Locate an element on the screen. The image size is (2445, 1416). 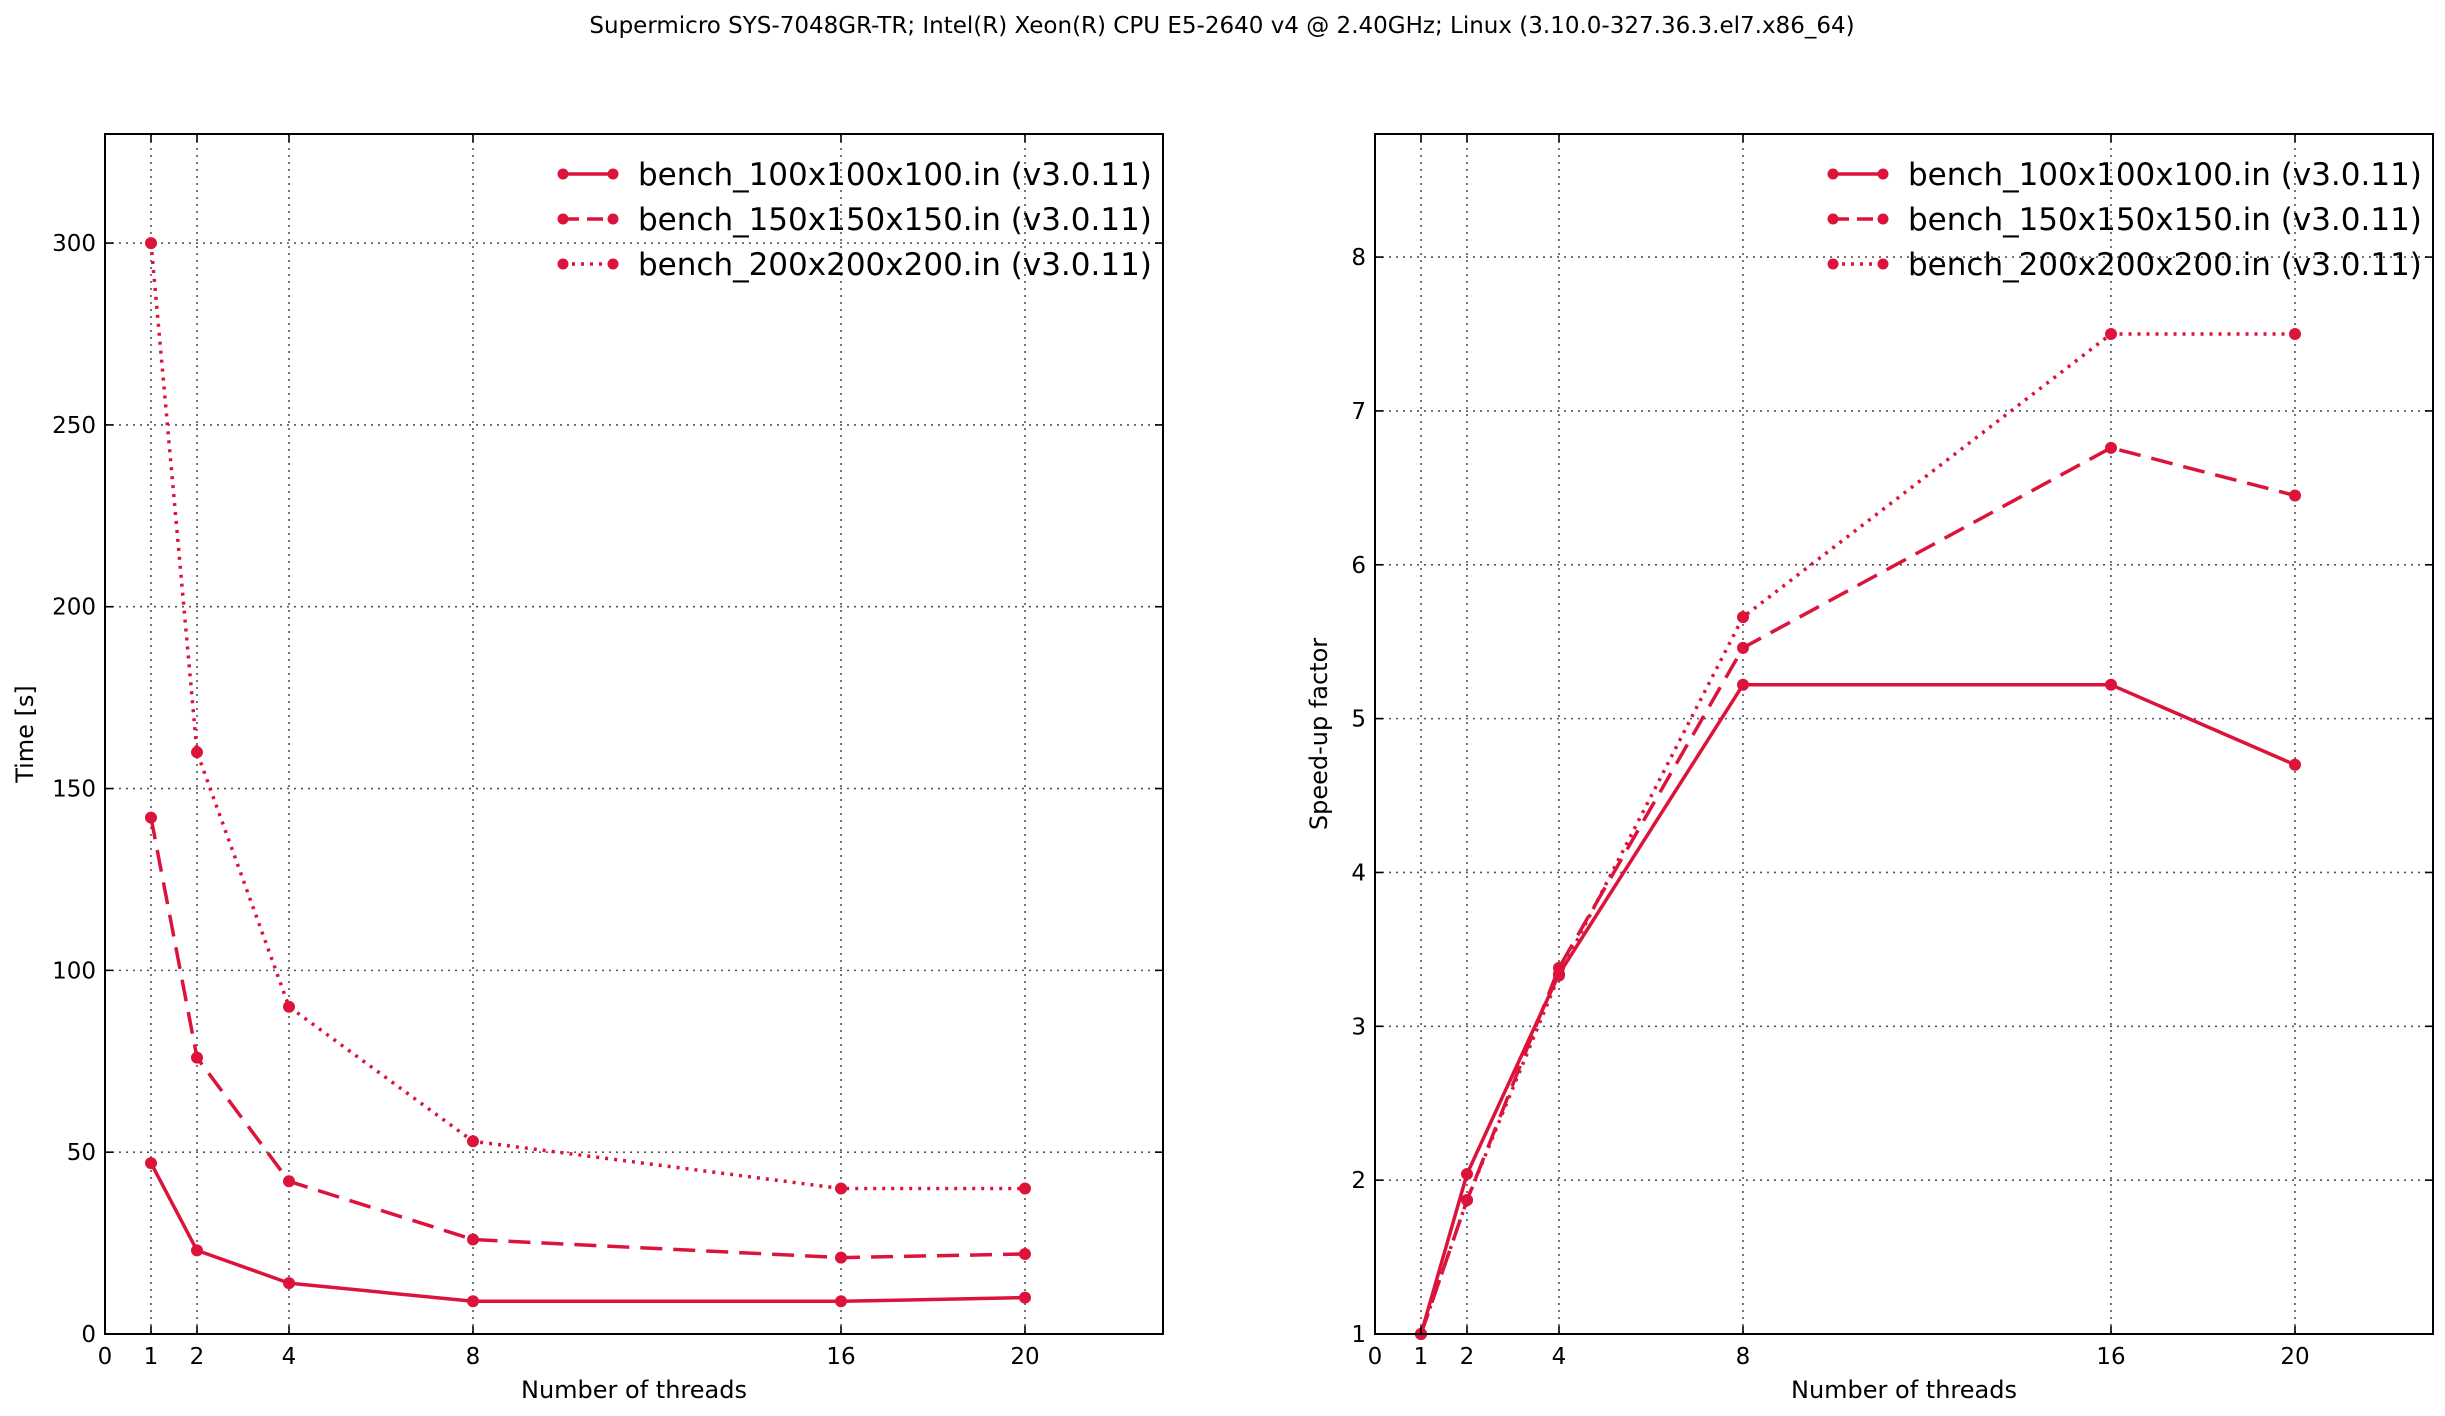
y-axis-label: Speed-up factor is located at coordinates (1319, 734).